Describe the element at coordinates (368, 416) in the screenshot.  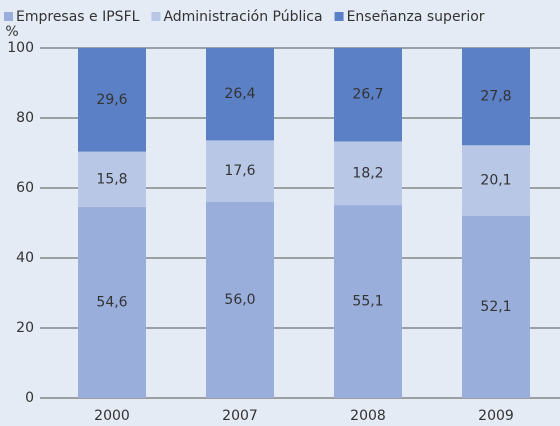
I see `x-tick-label: 2008` at that location.